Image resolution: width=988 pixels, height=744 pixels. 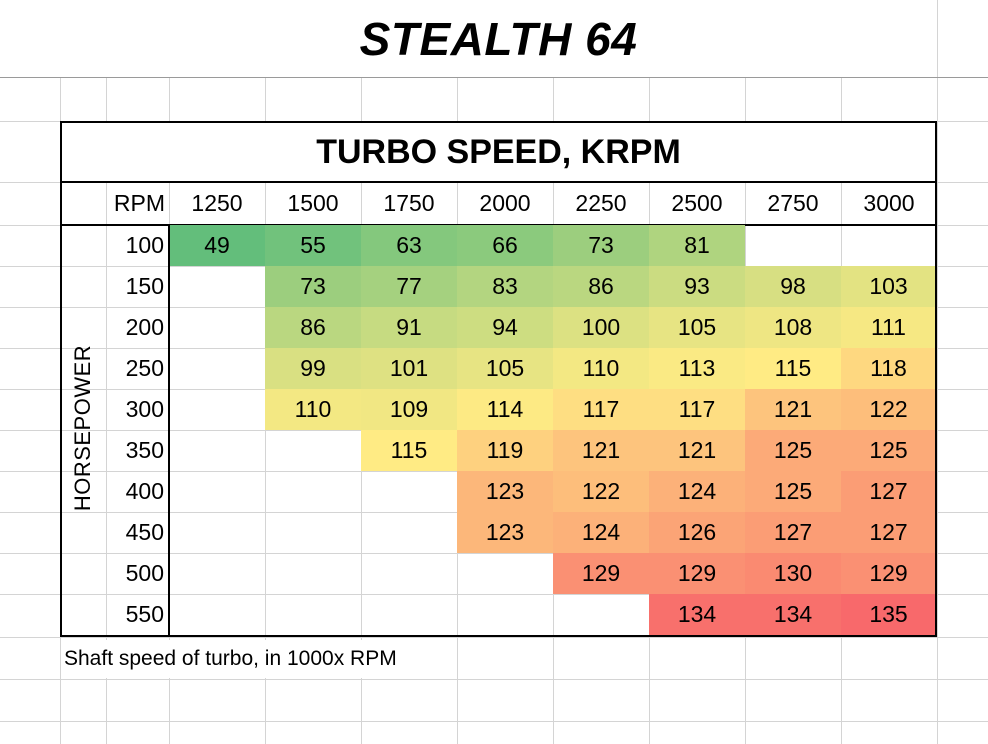 I want to click on row-label: 500, so click(x=144, y=573).